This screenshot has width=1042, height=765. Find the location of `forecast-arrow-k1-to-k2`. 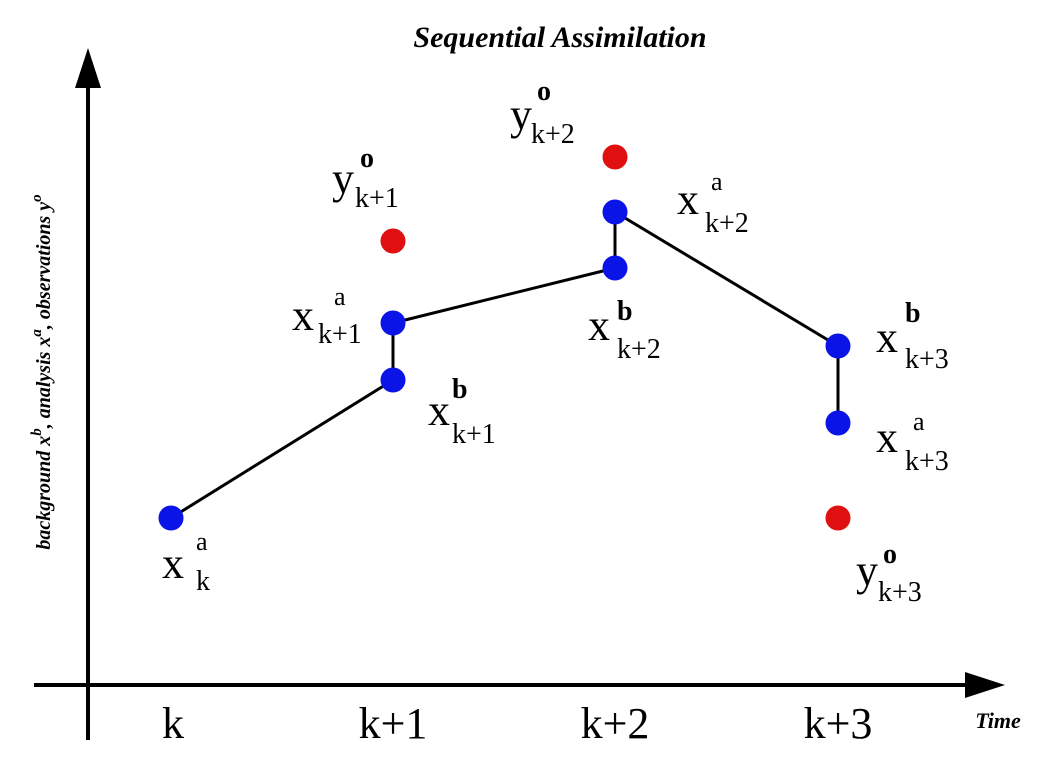

forecast-arrow-k1-to-k2 is located at coordinates (504, 295).